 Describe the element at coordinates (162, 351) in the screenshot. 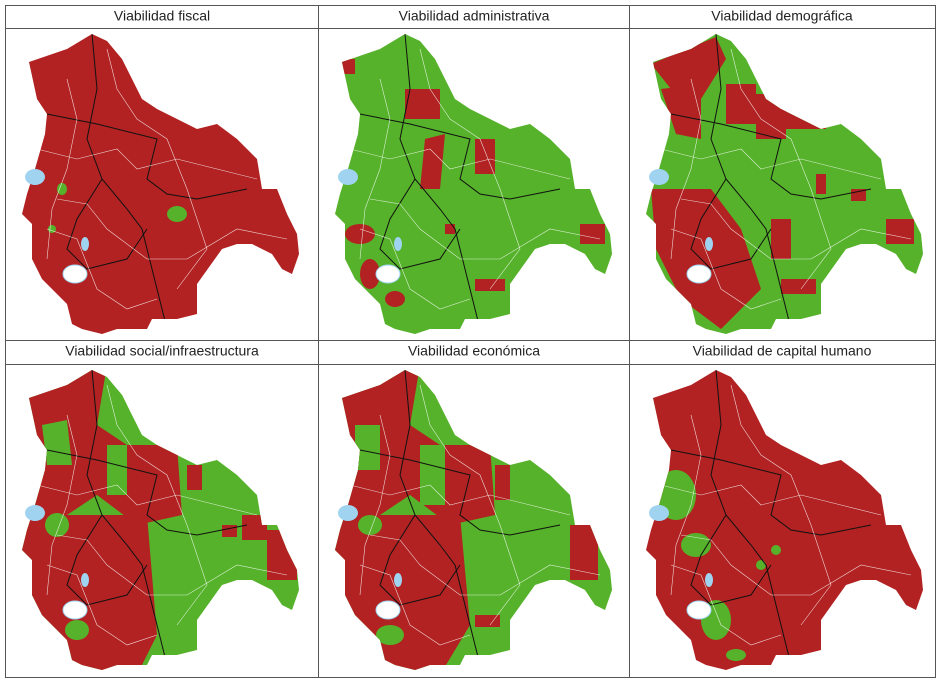

I see `panel-title: Viabilidad social/infraestructura` at that location.